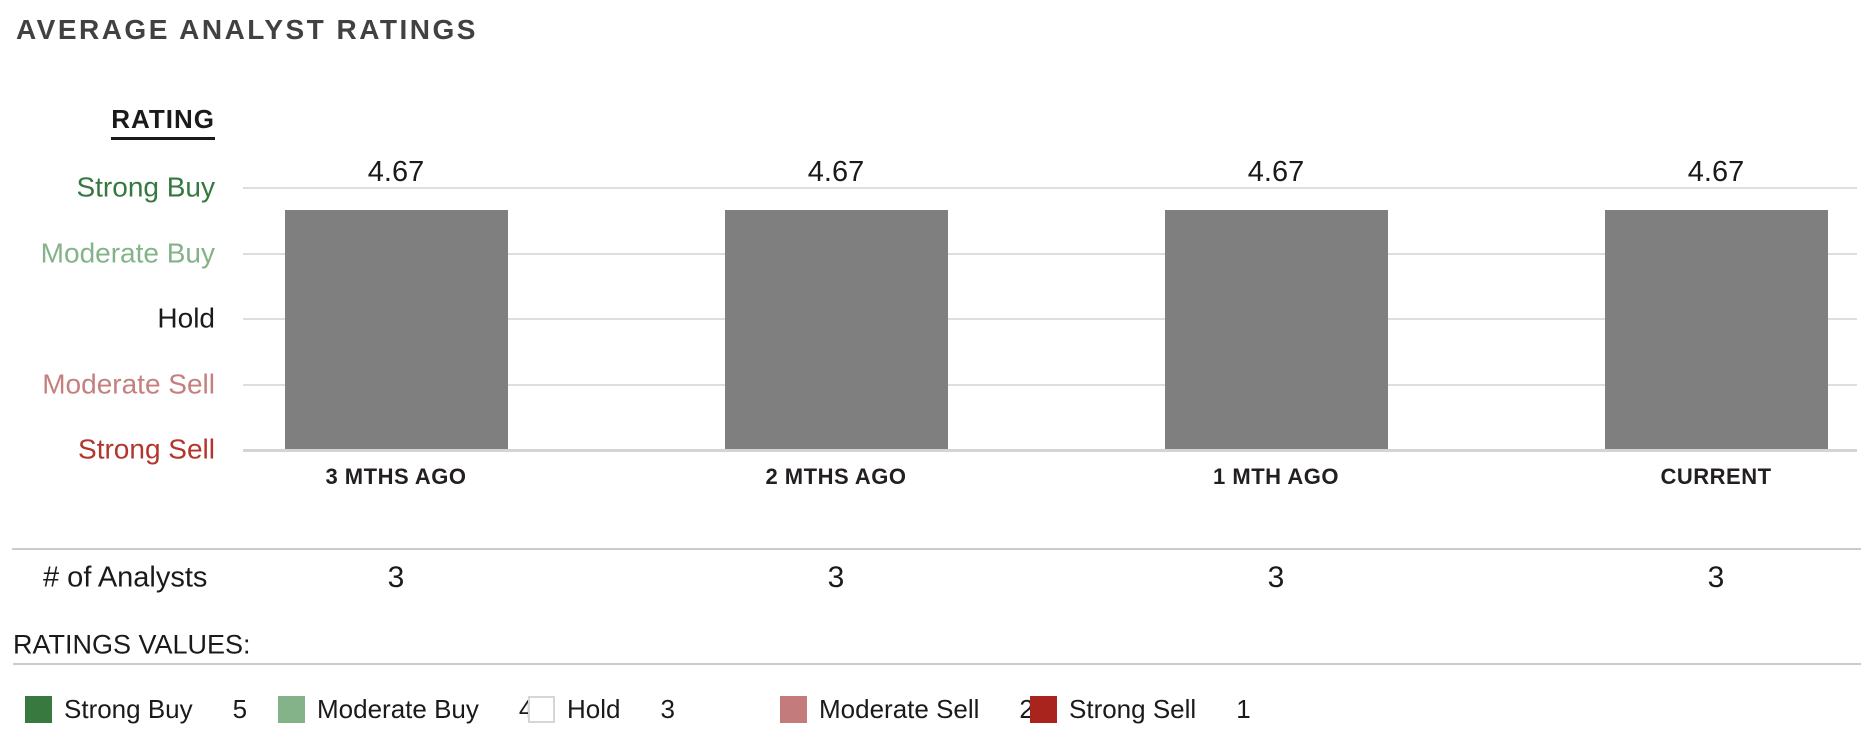 The height and width of the screenshot is (754, 1871). Describe the element at coordinates (107, 122) in the screenshot. I see `y-axis-title: RATING` at that location.